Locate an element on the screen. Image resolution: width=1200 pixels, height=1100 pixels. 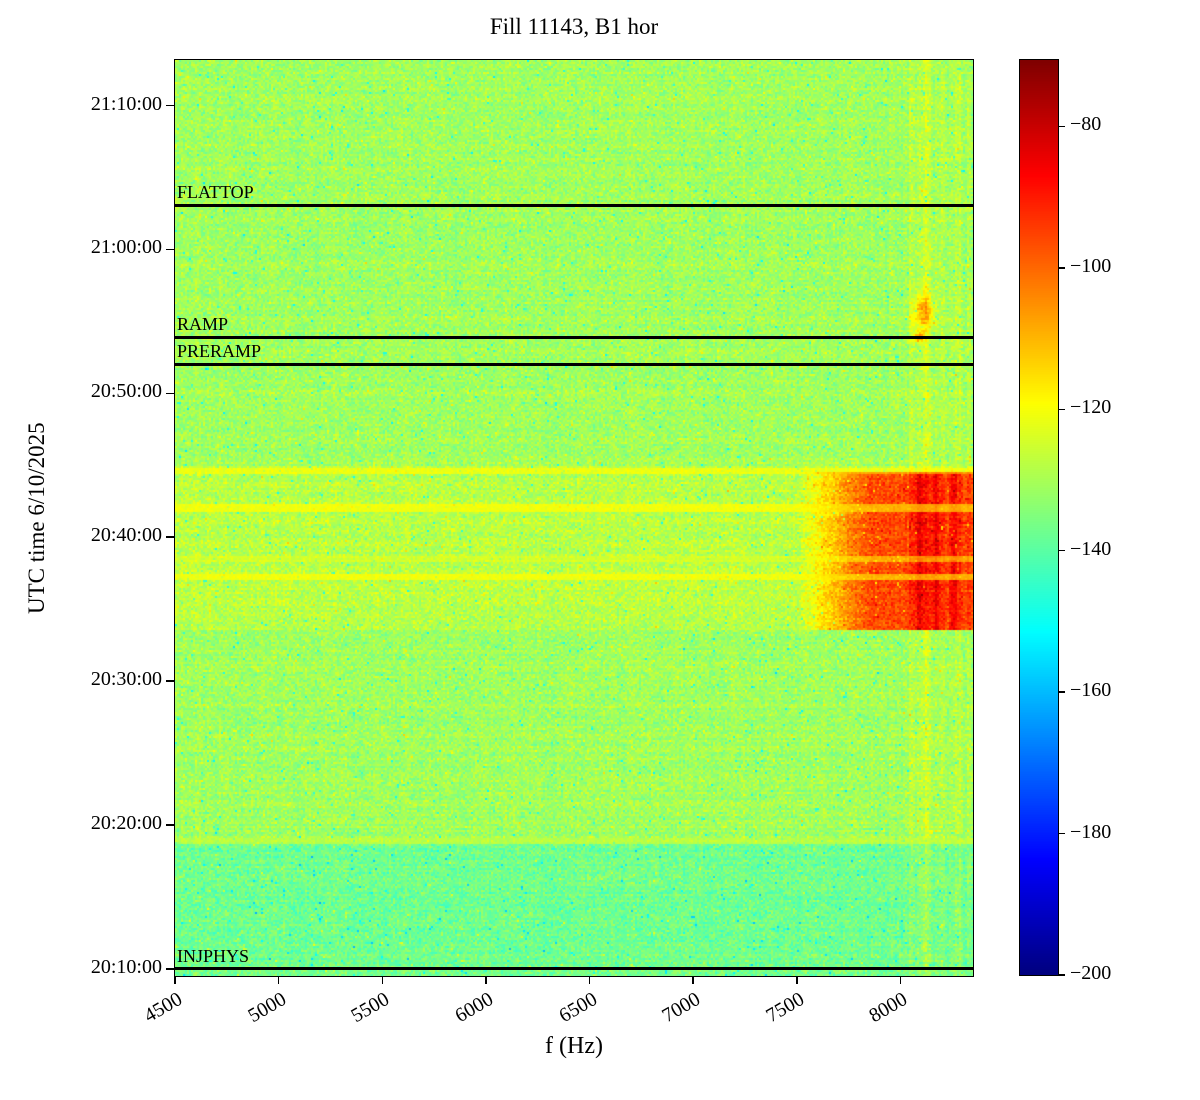
y-axis-label: UTC time 6/10/2025 is located at coordinates (36, 518).